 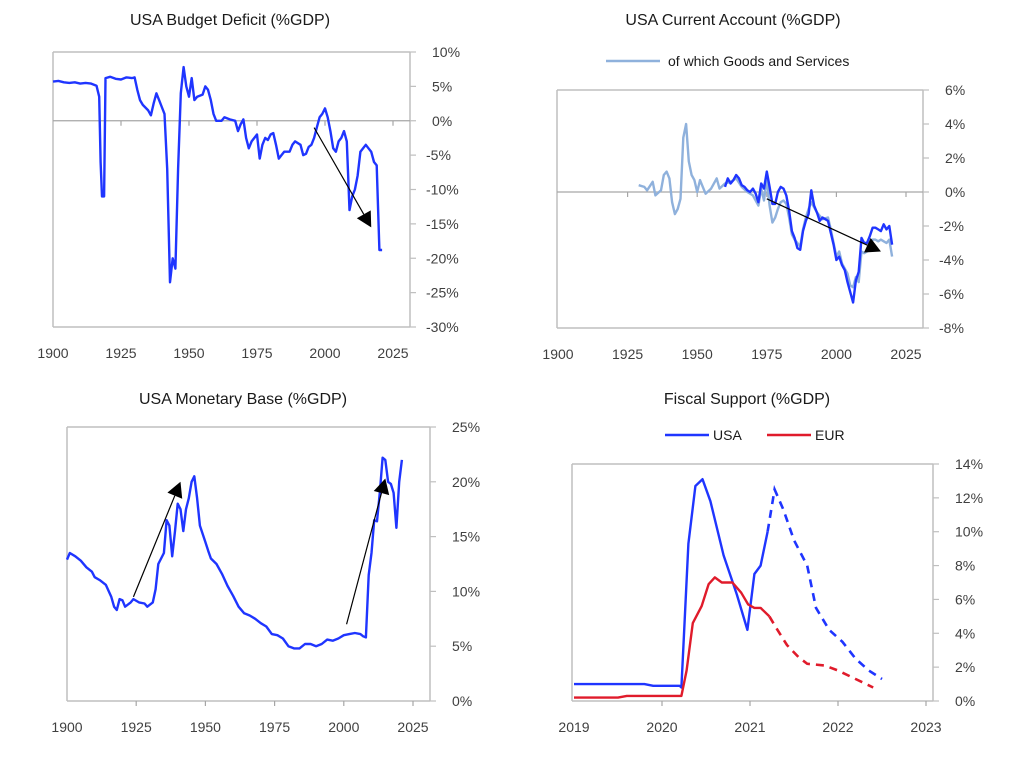 What do you see at coordinates (969, 498) in the screenshot?
I see `fiscal-support-y-tick-label: 12%` at bounding box center [969, 498].